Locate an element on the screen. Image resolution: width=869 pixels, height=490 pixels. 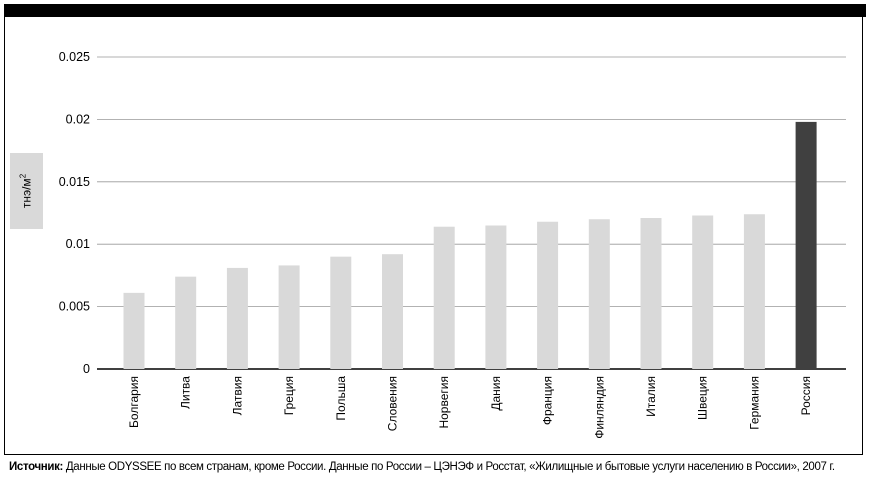
y-tick-label: 0.025 is located at coordinates (74, 57).